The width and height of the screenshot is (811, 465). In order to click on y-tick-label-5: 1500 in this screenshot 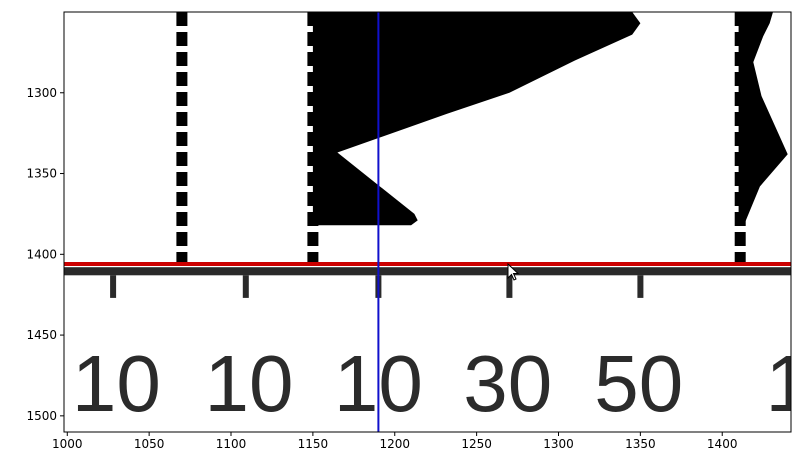, I will do `click(41, 416)`.